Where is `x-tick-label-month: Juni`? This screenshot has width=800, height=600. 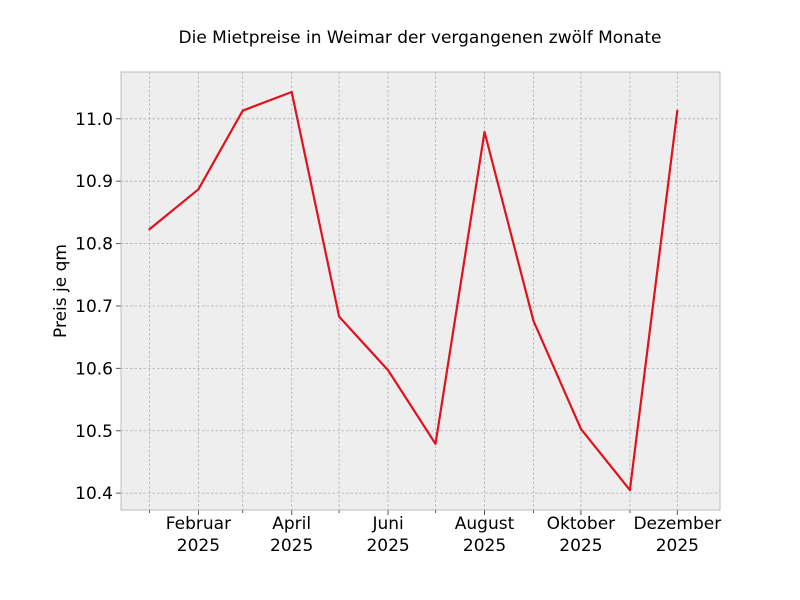
x-tick-label-month: Juni is located at coordinates (387, 524).